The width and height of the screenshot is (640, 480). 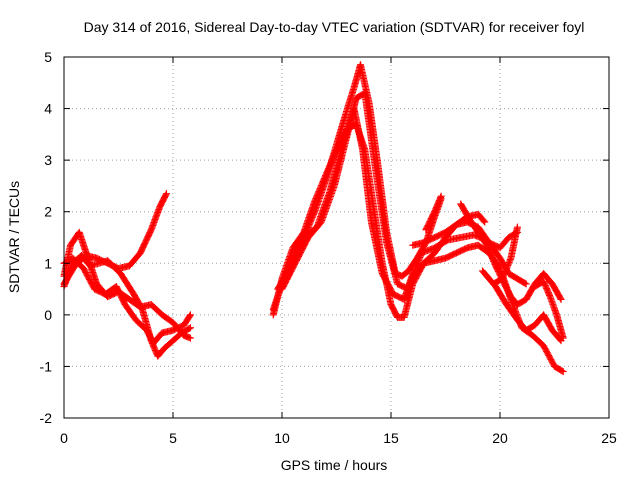 What do you see at coordinates (46, 366) in the screenshot?
I see `y-tick-label: -1` at bounding box center [46, 366].